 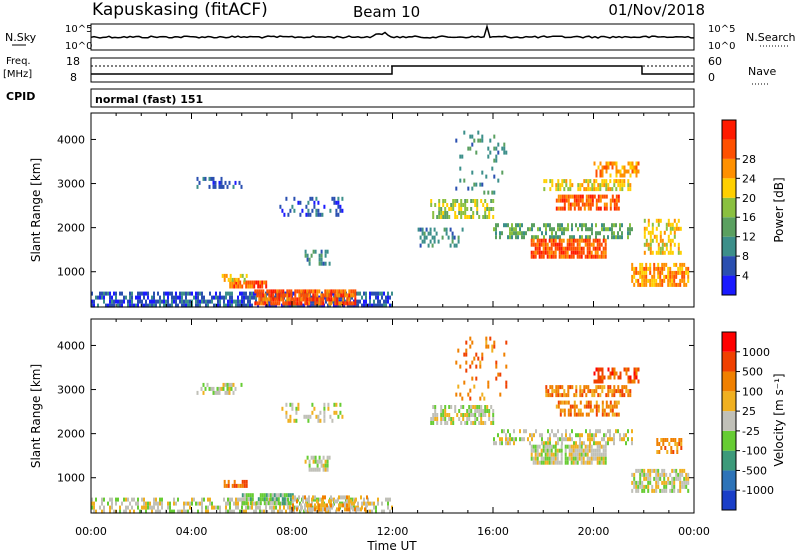 I want to click on velocity-colorbar-frame, so click(x=729, y=421).